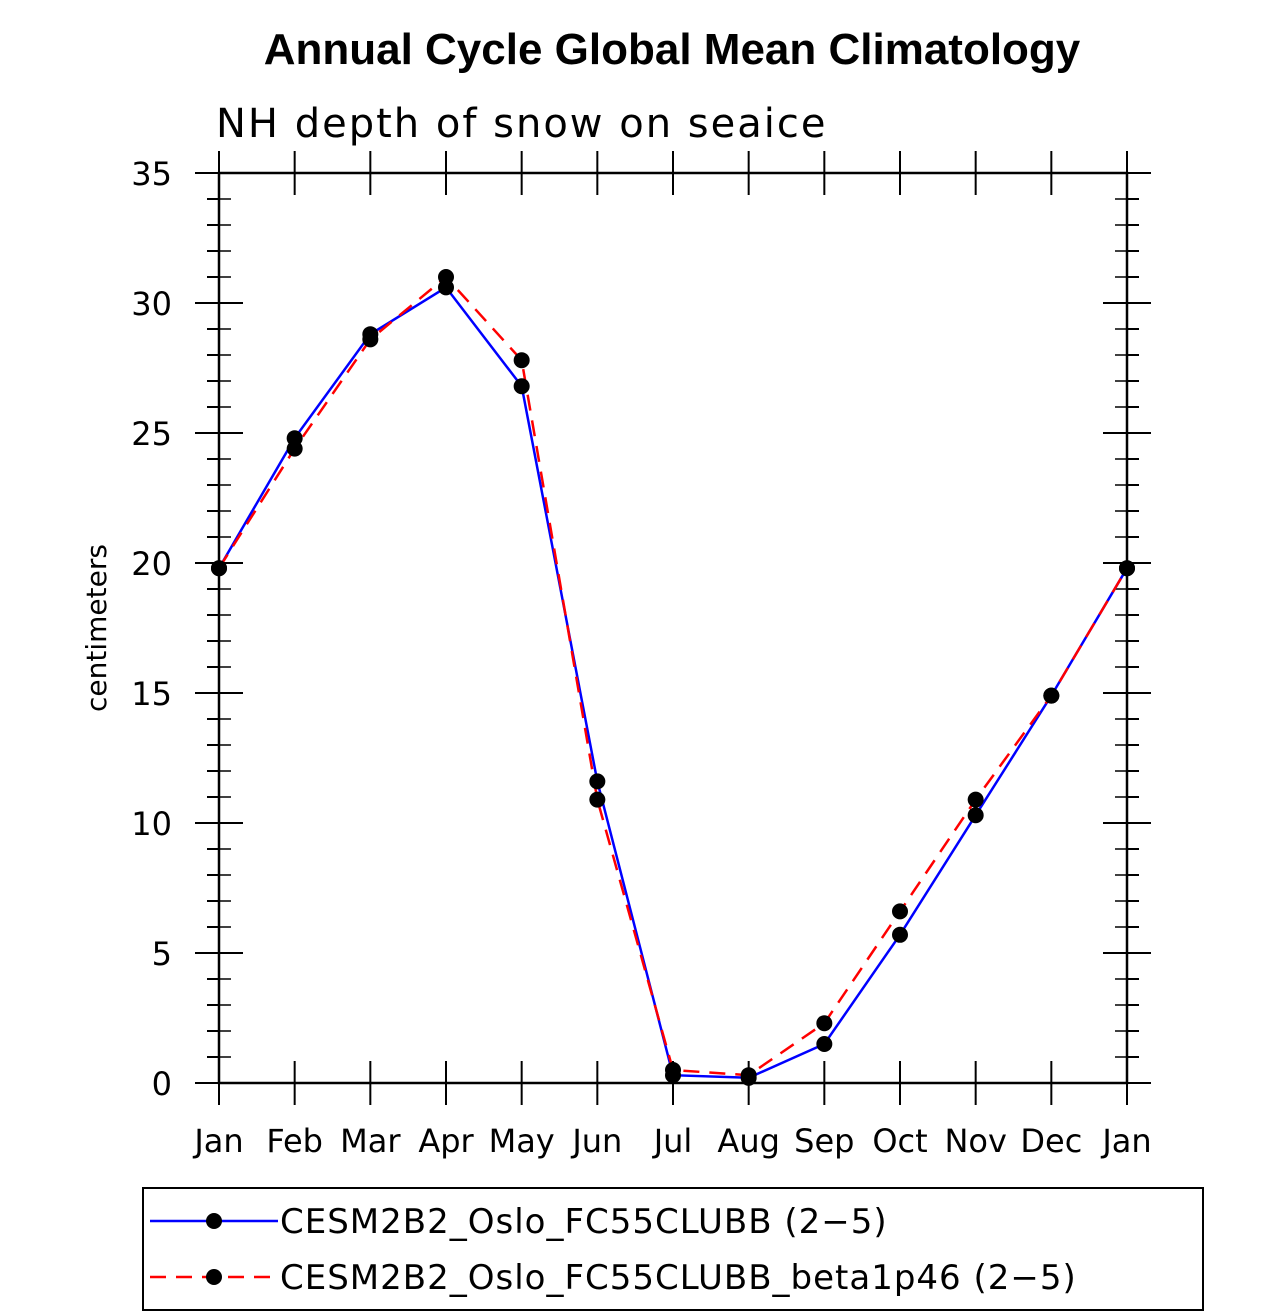  What do you see at coordinates (370, 1141) in the screenshot?
I see `x-tick-label: Mar` at bounding box center [370, 1141].